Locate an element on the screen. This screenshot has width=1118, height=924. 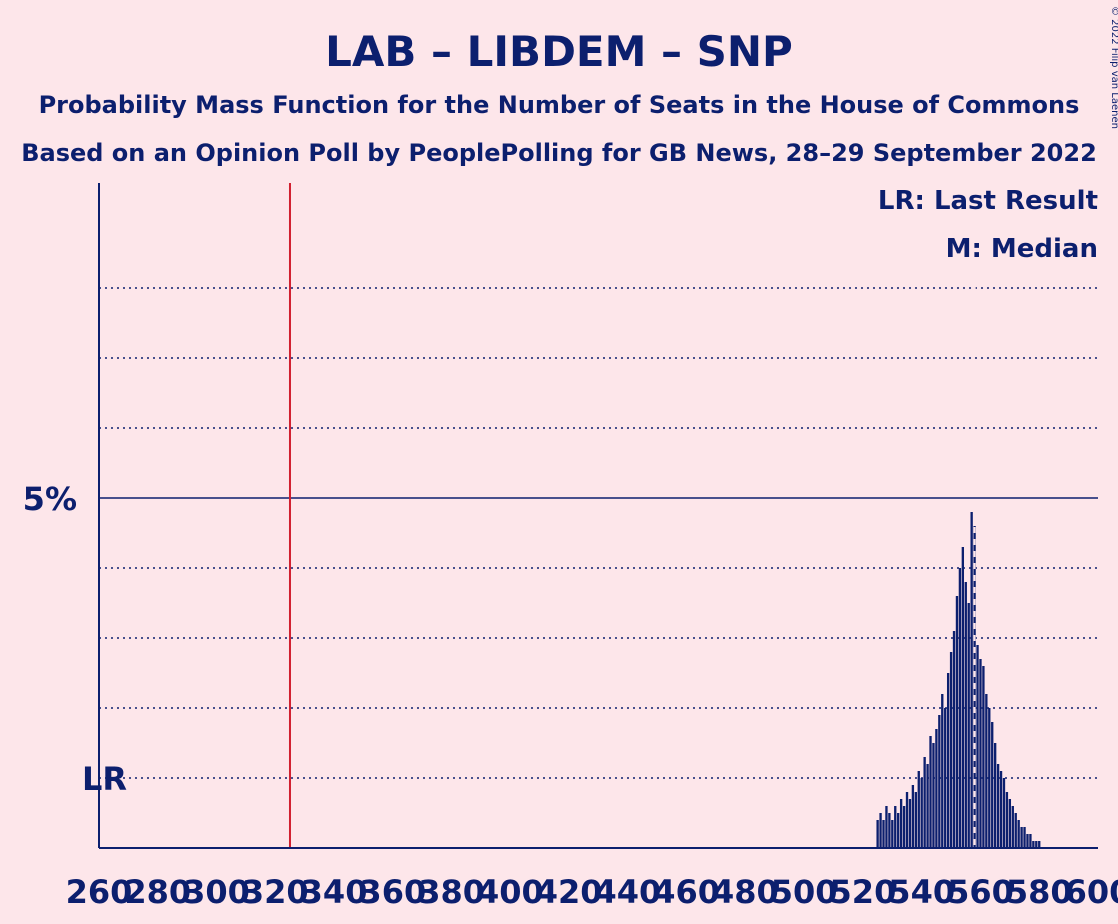
x-tick-label-600: 600 is located at coordinates (1091, 892).